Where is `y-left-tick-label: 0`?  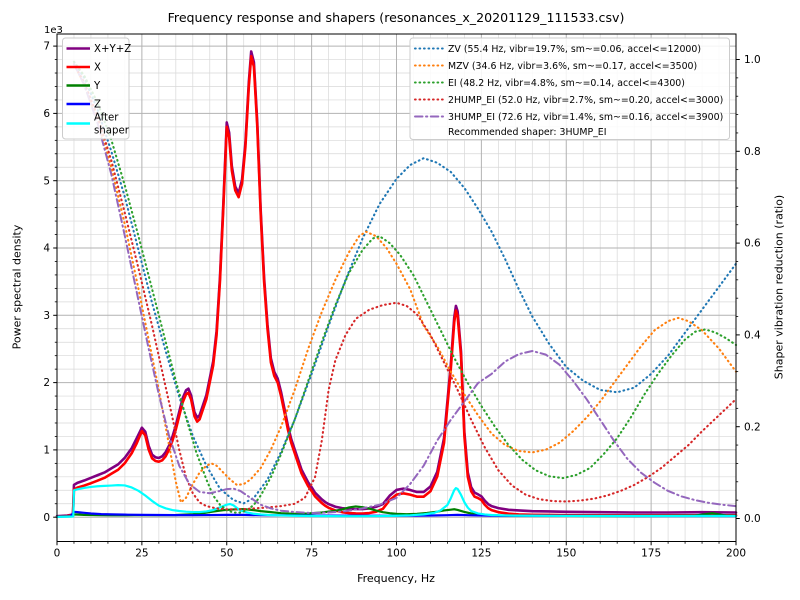
y-left-tick-label: 0 is located at coordinates (46, 518).